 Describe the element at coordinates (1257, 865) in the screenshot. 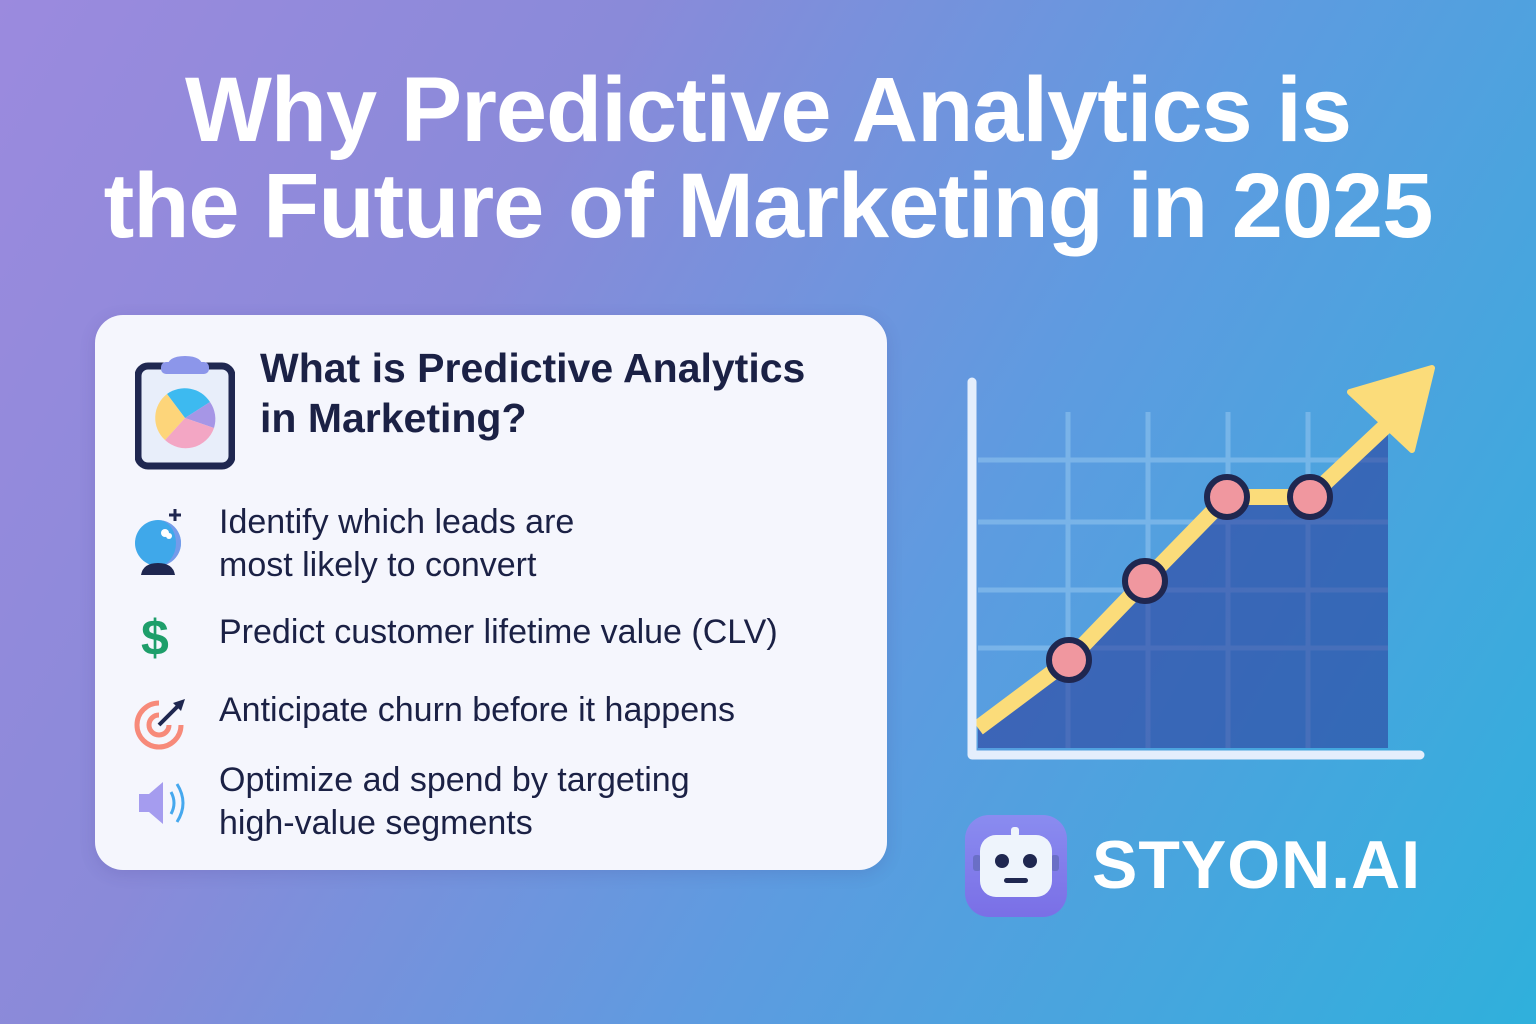

I see `brand-name: STYON.AI` at that location.